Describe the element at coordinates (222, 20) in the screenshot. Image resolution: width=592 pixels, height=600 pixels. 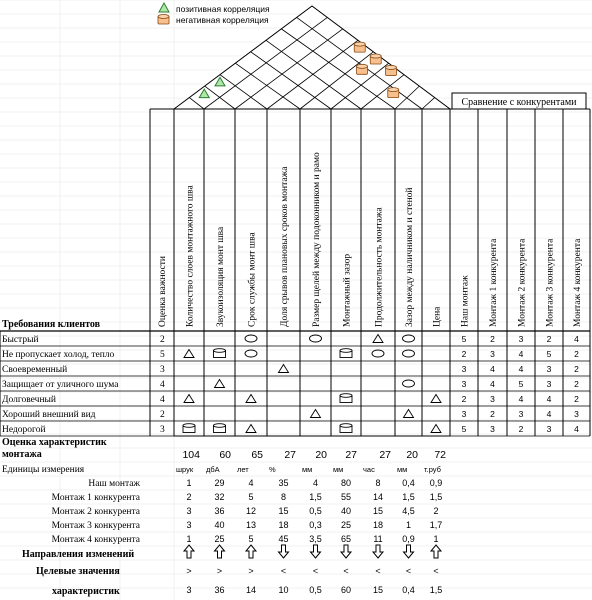
I see `legend-negative-label: негативная корреляция` at that location.